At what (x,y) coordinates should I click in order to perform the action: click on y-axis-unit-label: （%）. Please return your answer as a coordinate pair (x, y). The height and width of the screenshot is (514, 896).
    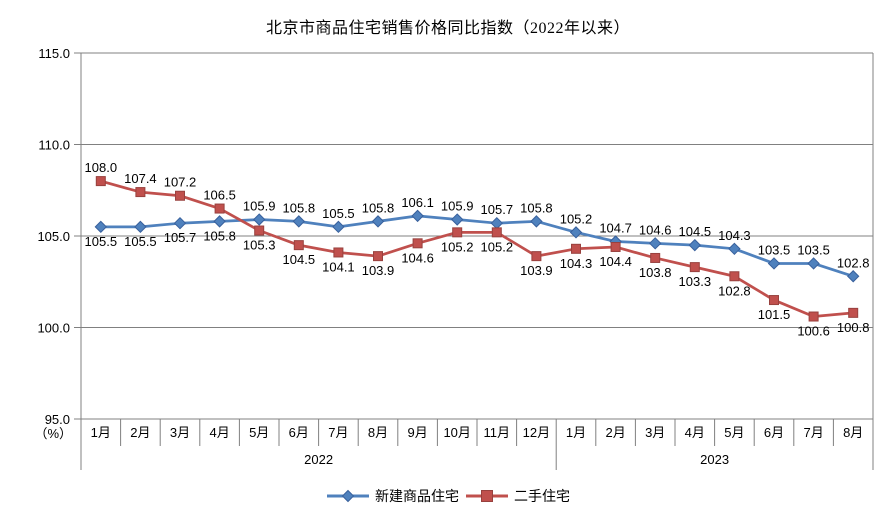
    Looking at the image, I should click on (53, 433).